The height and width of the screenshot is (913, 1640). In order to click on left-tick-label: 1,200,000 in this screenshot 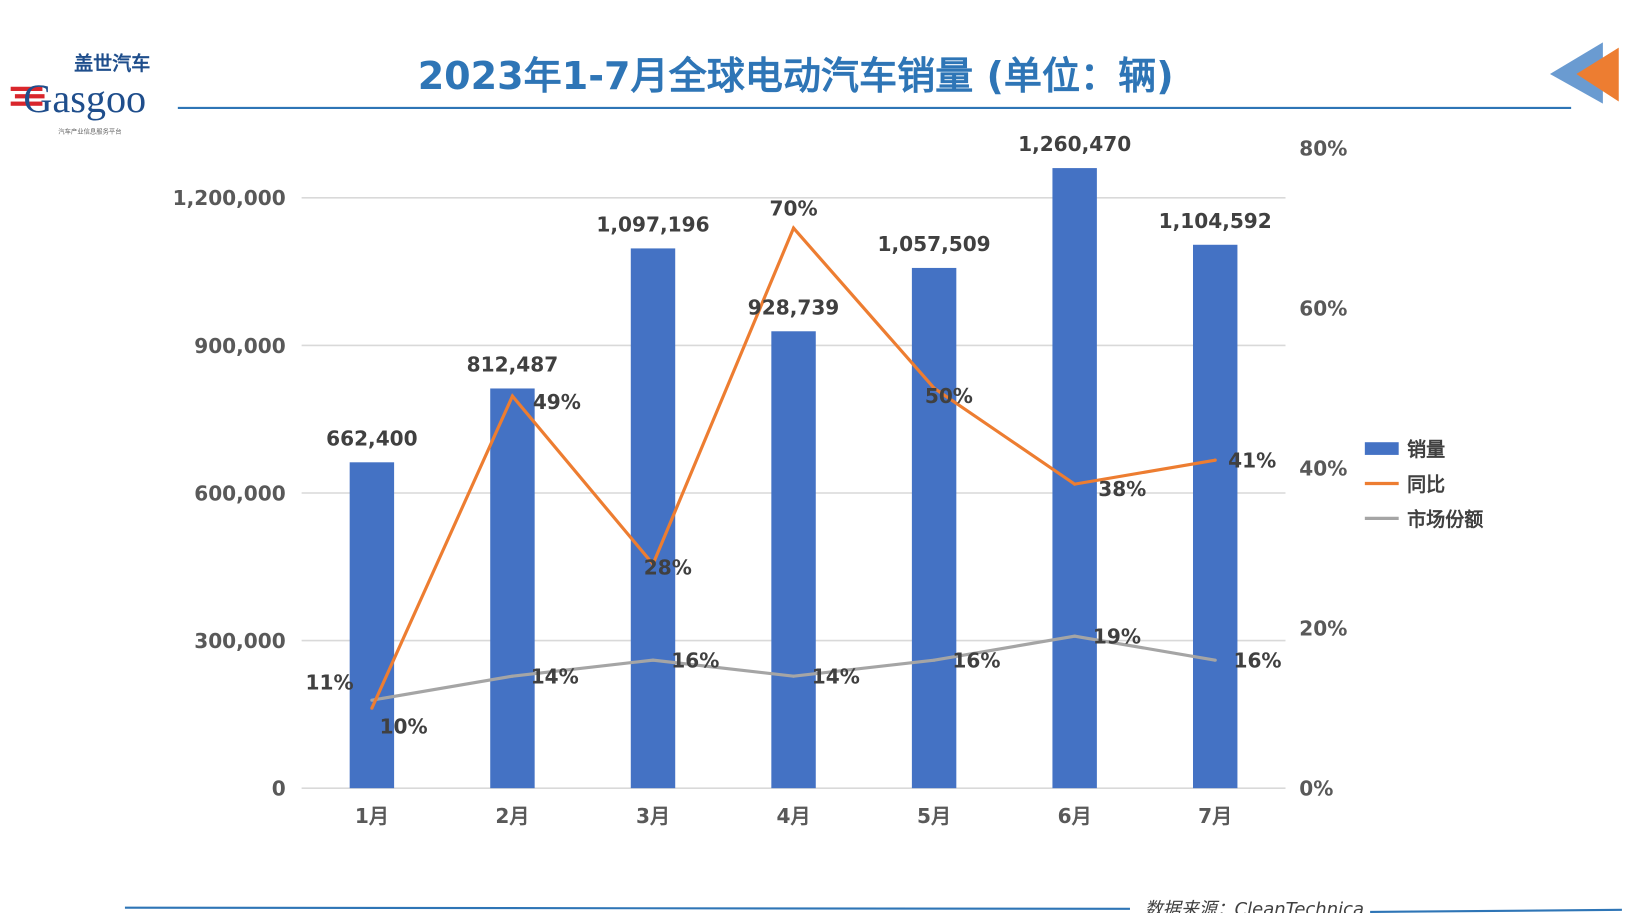, I will do `click(229, 198)`.